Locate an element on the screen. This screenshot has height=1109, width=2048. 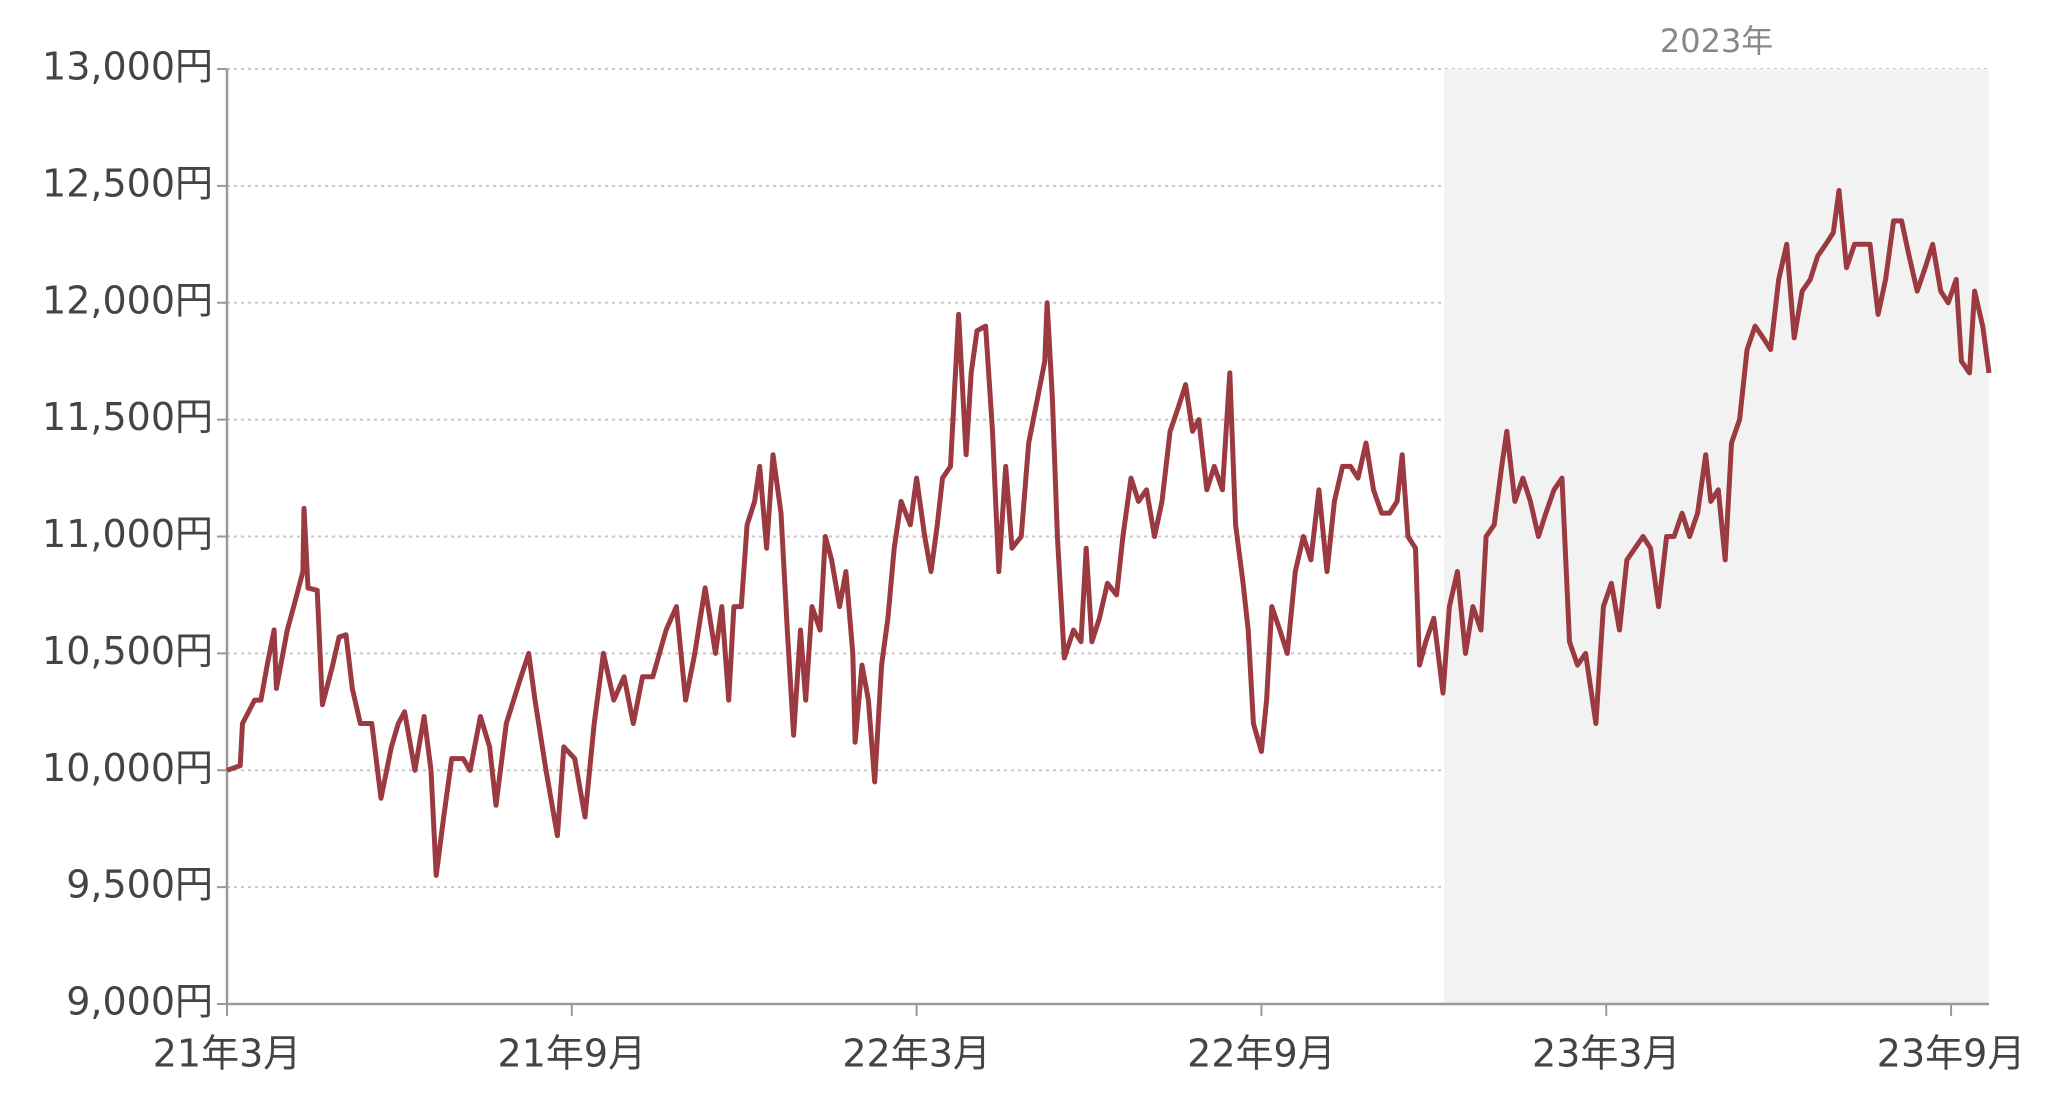
x-tick-label: 21年3月 is located at coordinates (227, 1054).